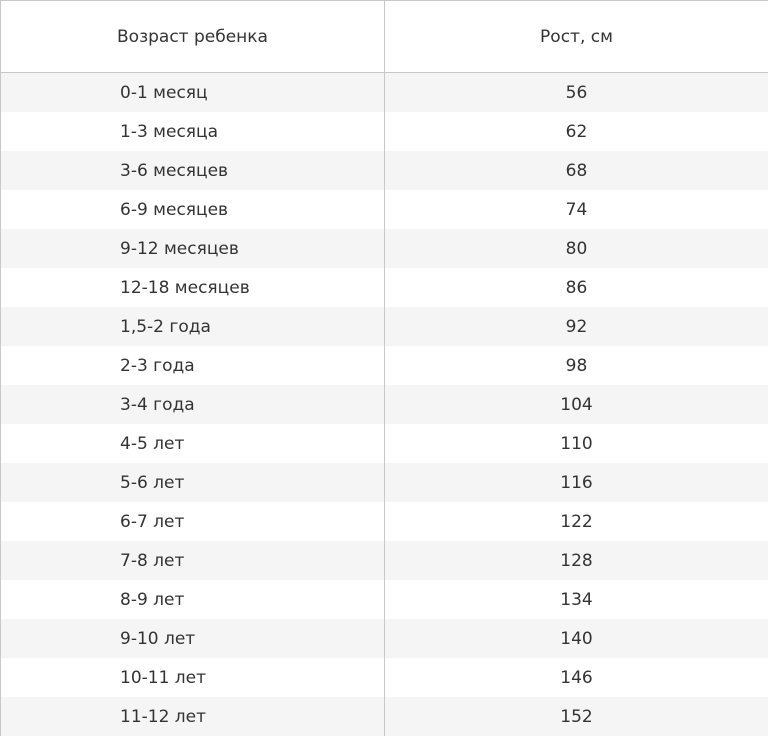 The width and height of the screenshot is (768, 736). What do you see at coordinates (576, 248) in the screenshot?
I see `height-cell: 80` at bounding box center [576, 248].